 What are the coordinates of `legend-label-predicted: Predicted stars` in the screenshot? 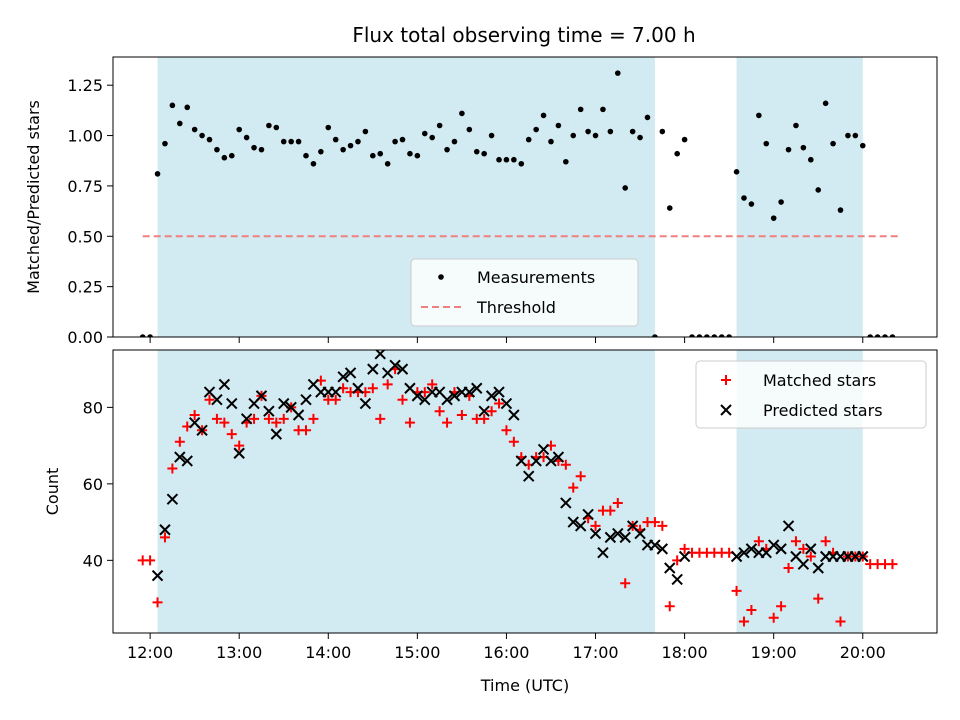 It's located at (823, 410).